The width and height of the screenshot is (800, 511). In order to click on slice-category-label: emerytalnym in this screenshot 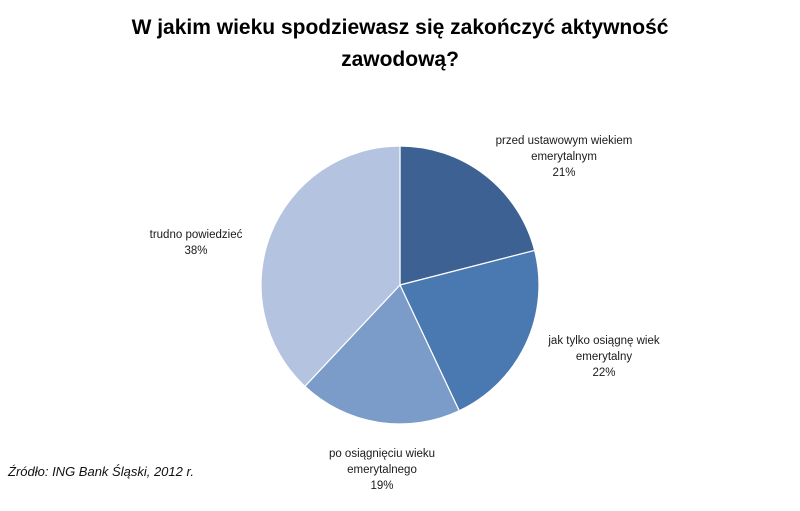, I will do `click(564, 157)`.